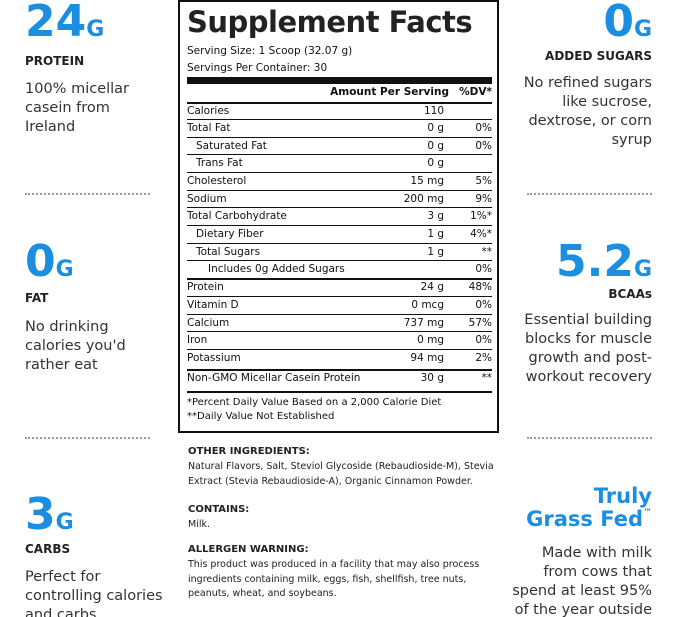 This screenshot has height=617, width=679. I want to click on callout-big: 24G, so click(64, 22).